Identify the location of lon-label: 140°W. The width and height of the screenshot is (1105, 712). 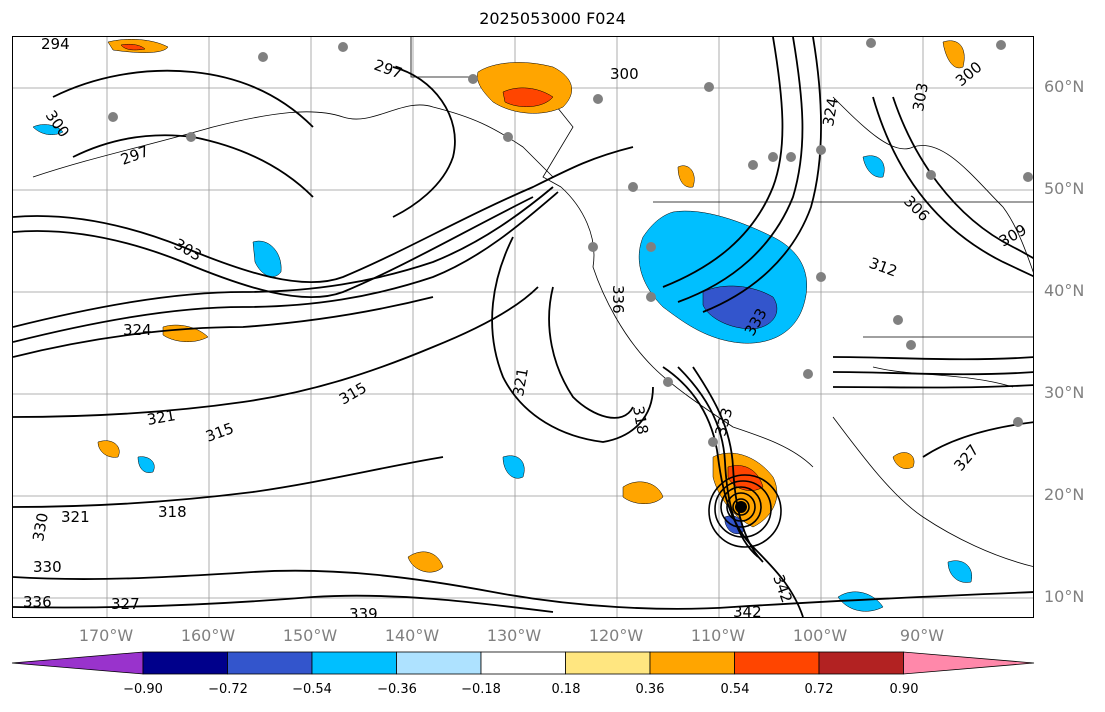
(412, 635).